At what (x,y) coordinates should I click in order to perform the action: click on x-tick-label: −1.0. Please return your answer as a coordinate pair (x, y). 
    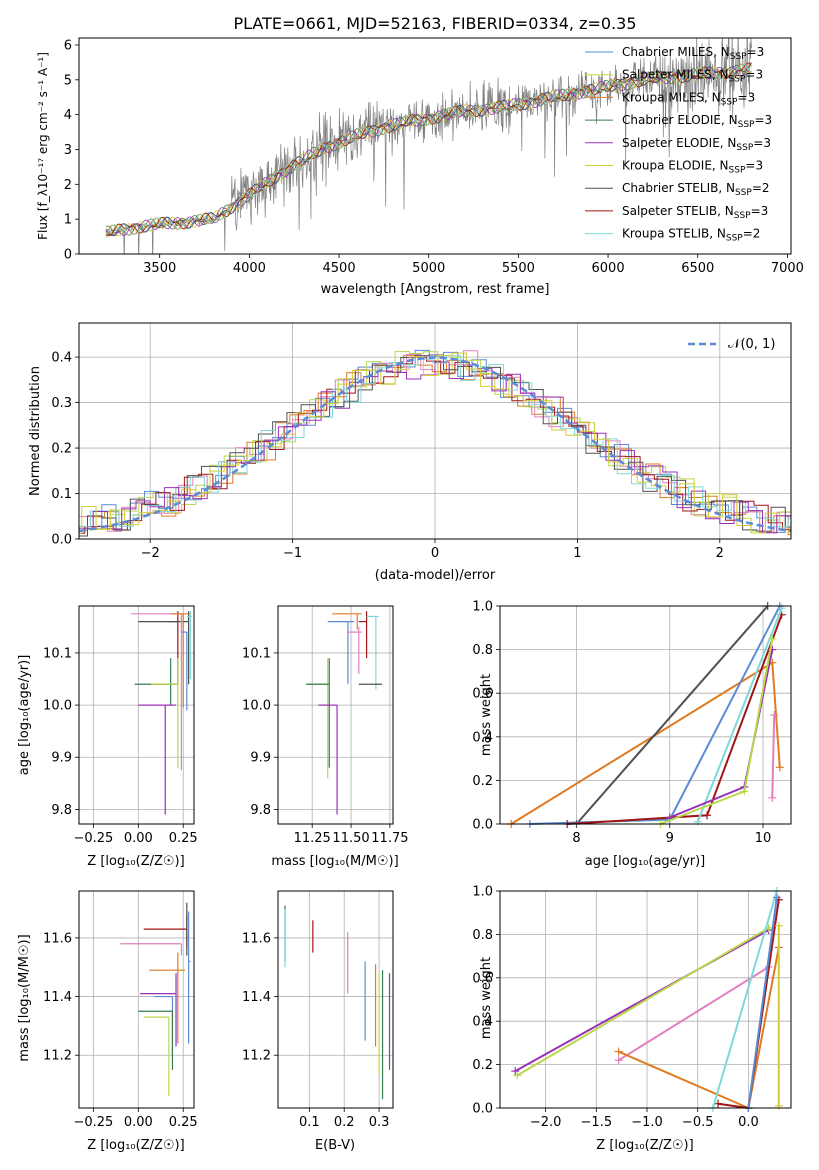
    Looking at the image, I should click on (647, 1122).